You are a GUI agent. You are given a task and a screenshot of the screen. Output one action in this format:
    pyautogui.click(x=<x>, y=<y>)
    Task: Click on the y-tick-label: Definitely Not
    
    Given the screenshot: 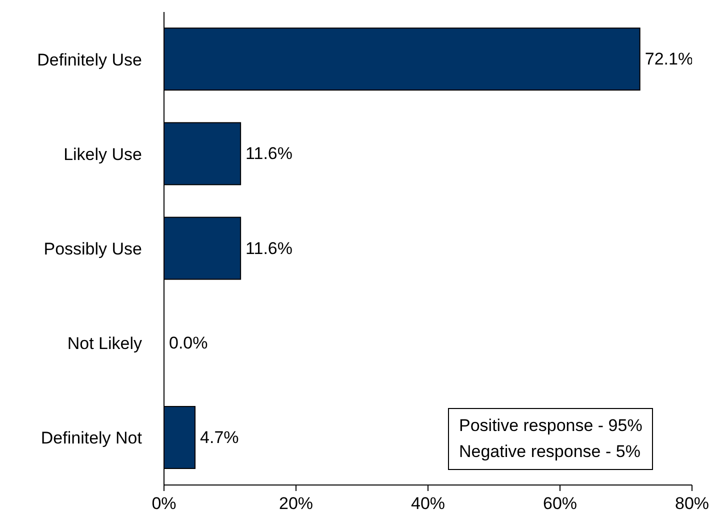 What is the action you would take?
    pyautogui.click(x=91, y=438)
    